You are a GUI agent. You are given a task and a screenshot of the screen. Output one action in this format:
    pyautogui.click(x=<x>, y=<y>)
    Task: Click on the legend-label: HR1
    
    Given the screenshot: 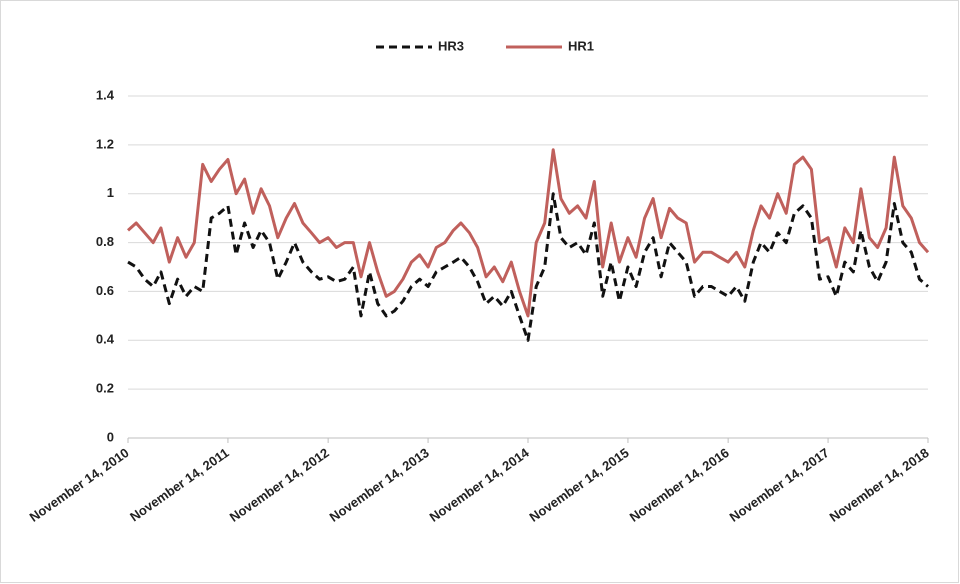 What is the action you would take?
    pyautogui.click(x=581, y=45)
    